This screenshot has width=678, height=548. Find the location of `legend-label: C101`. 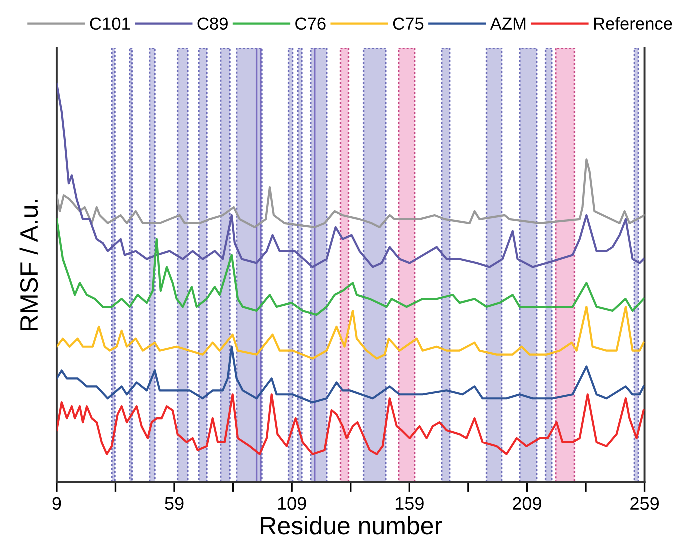

legend-label: C101 is located at coordinates (110, 24).